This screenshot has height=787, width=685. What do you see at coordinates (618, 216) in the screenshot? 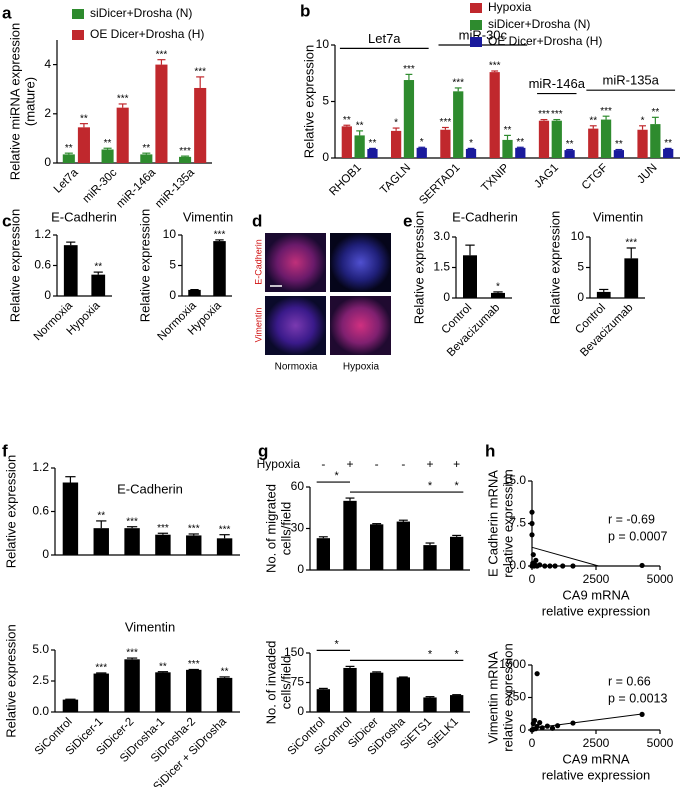
I see `chart-title: Vimentin` at bounding box center [618, 216].